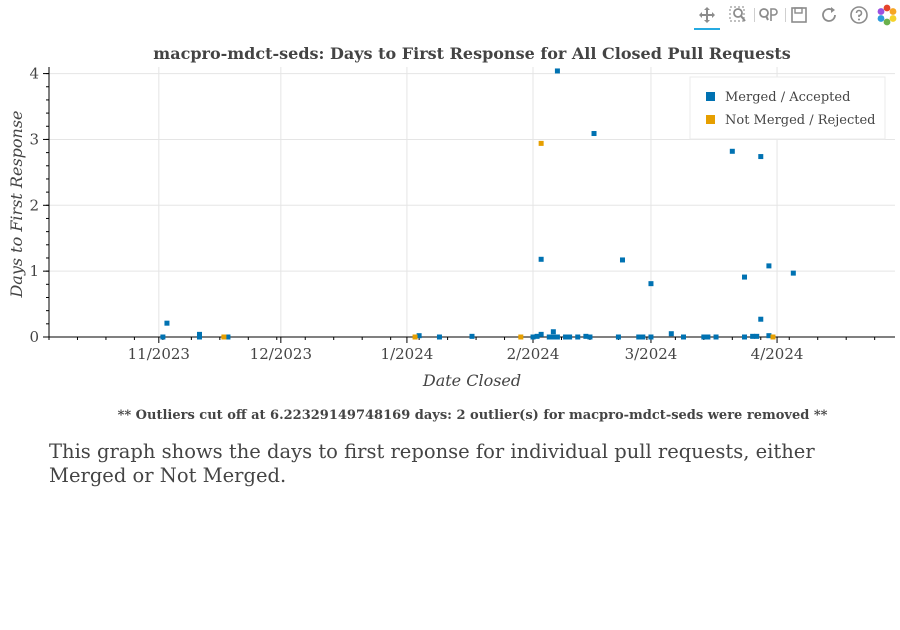 This screenshot has width=900, height=630. Describe the element at coordinates (281, 354) in the screenshot. I see `x-tick-label: 12/2023` at that location.